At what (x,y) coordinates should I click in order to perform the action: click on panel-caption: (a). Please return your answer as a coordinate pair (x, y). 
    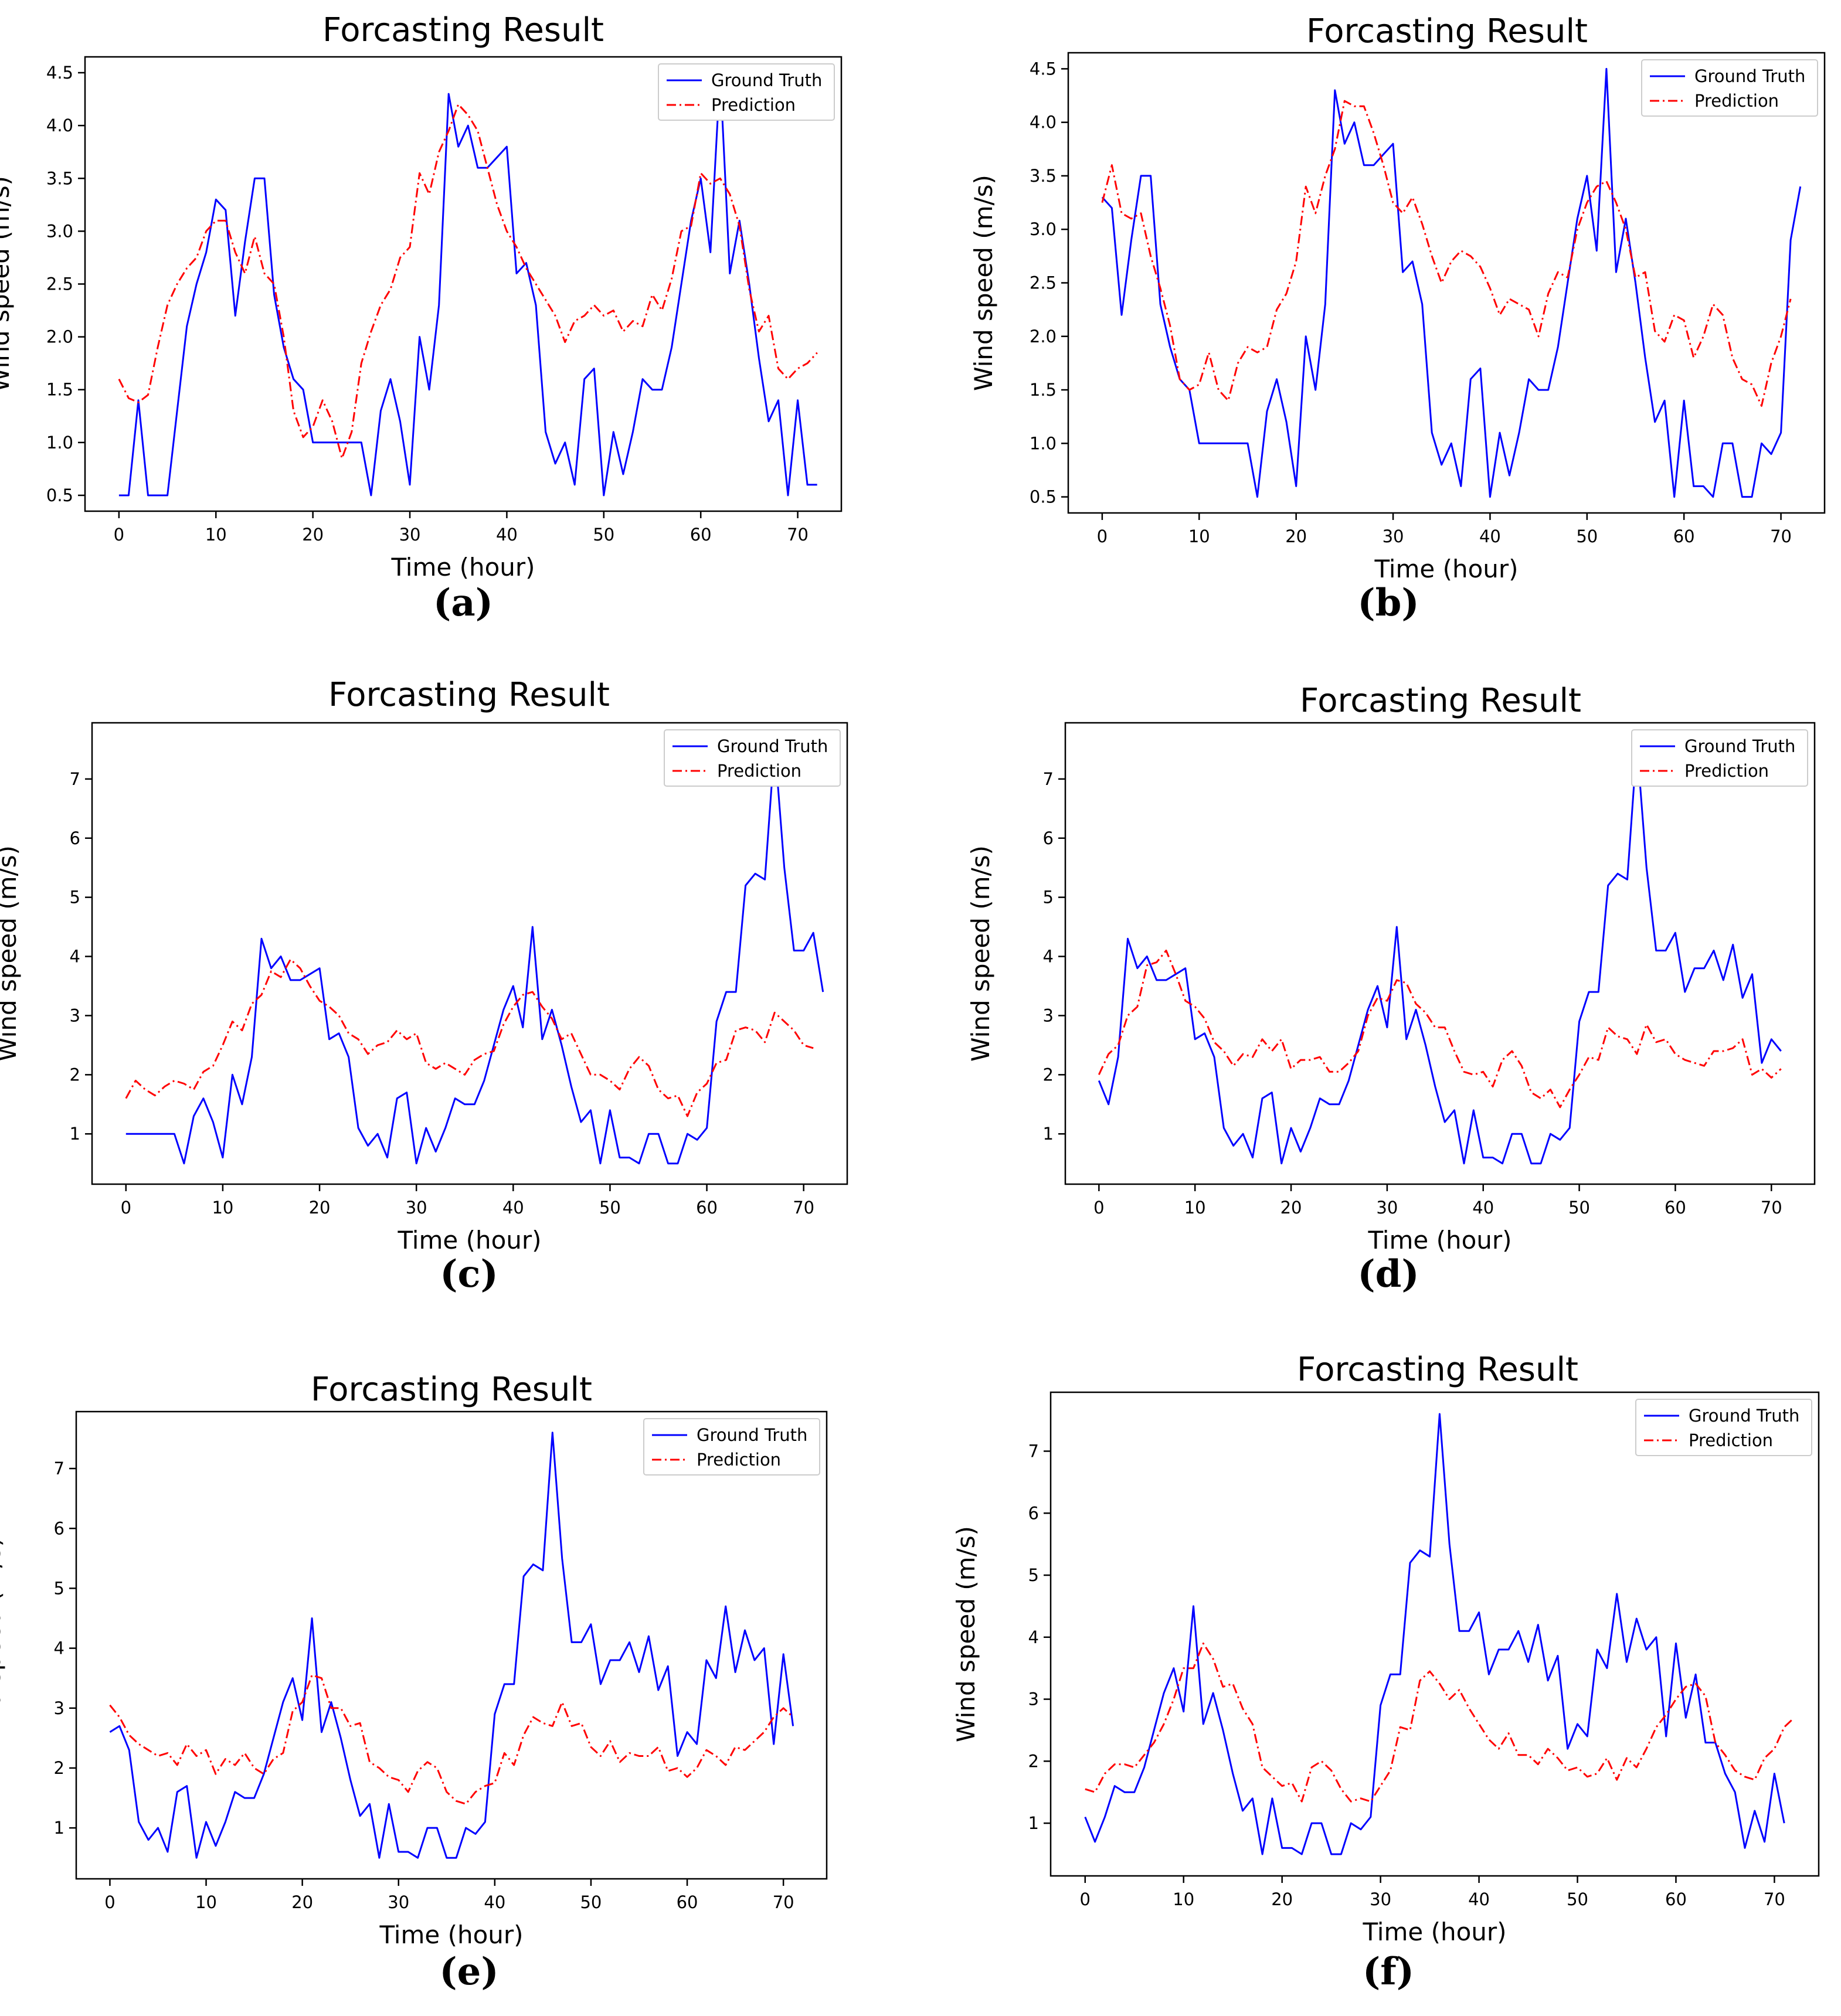
    Looking at the image, I should click on (463, 603).